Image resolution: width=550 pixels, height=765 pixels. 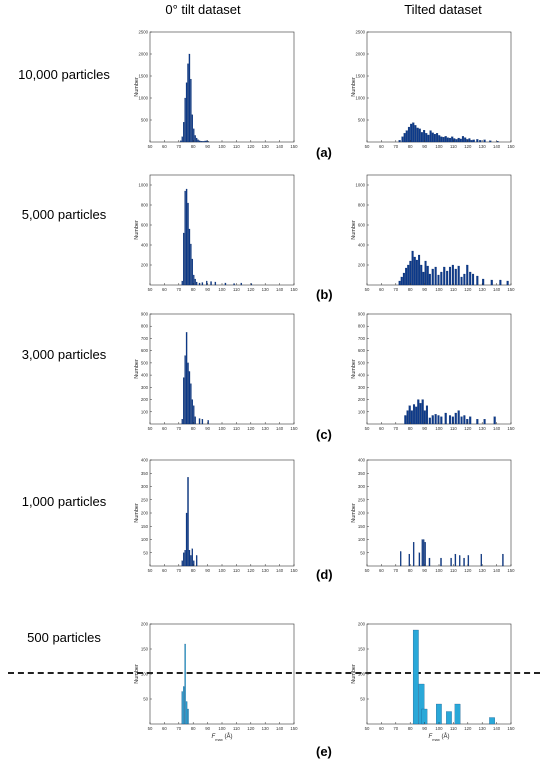 What do you see at coordinates (145, 338) in the screenshot?
I see `y-tick-label: 700` at bounding box center [145, 338].